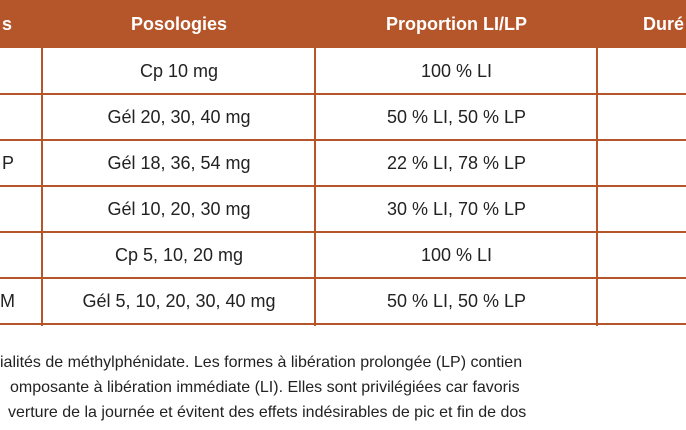 This screenshot has width=686, height=430. I want to click on header-cell: s, so click(6, 24).